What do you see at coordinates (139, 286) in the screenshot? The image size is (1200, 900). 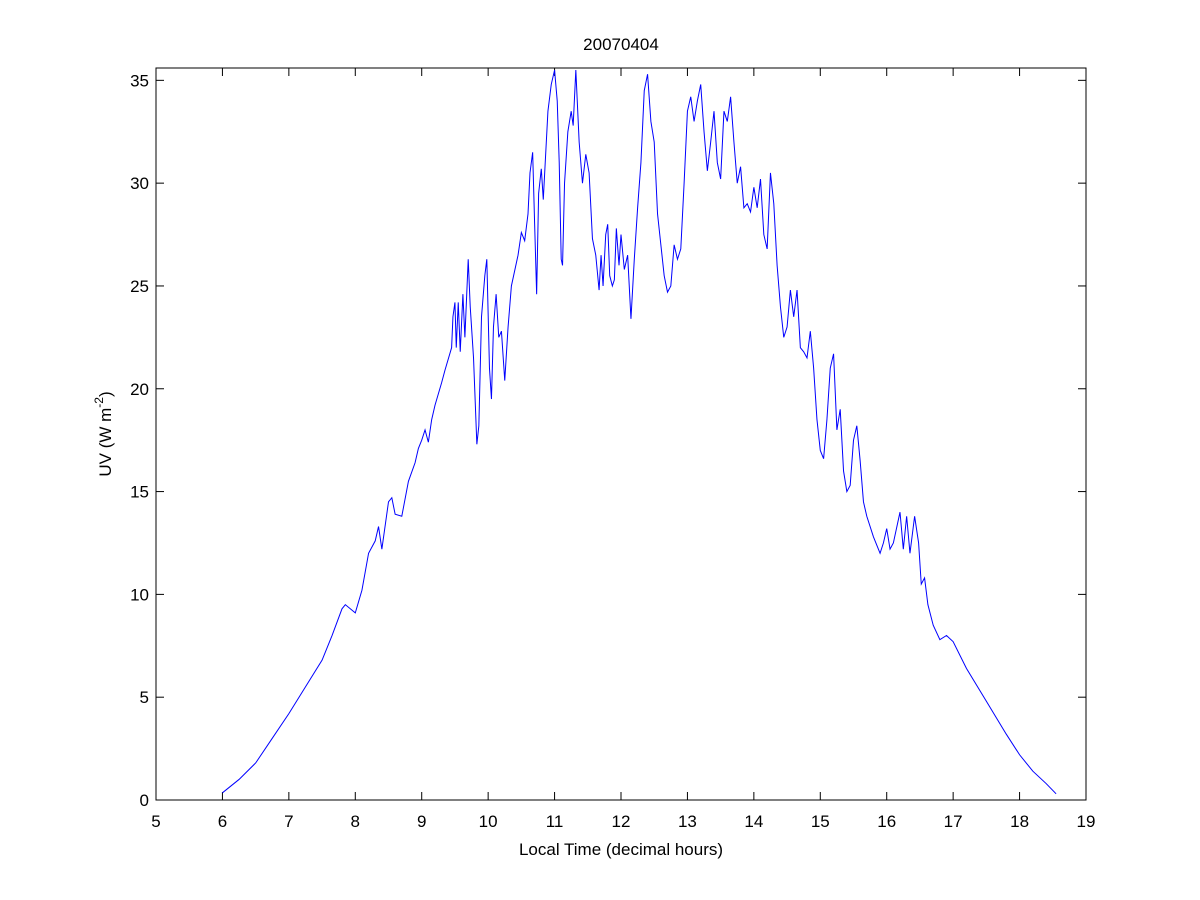 I see `y-tick-label: 25` at bounding box center [139, 286].